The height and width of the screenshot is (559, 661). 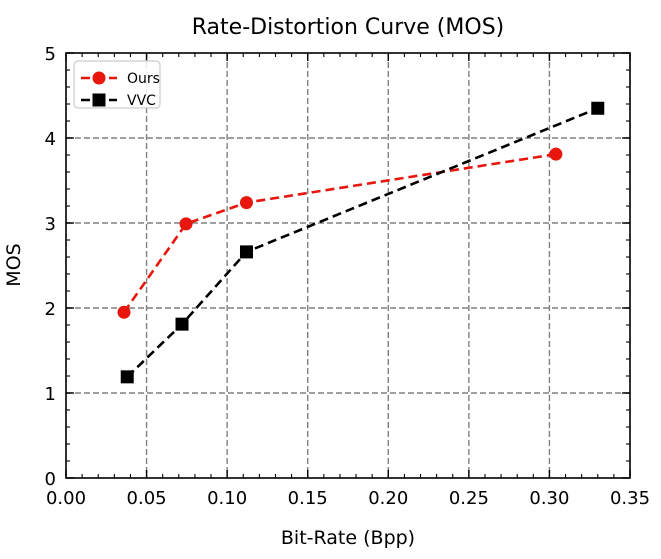 What do you see at coordinates (14, 264) in the screenshot?
I see `y-axis-label: MOS` at bounding box center [14, 264].